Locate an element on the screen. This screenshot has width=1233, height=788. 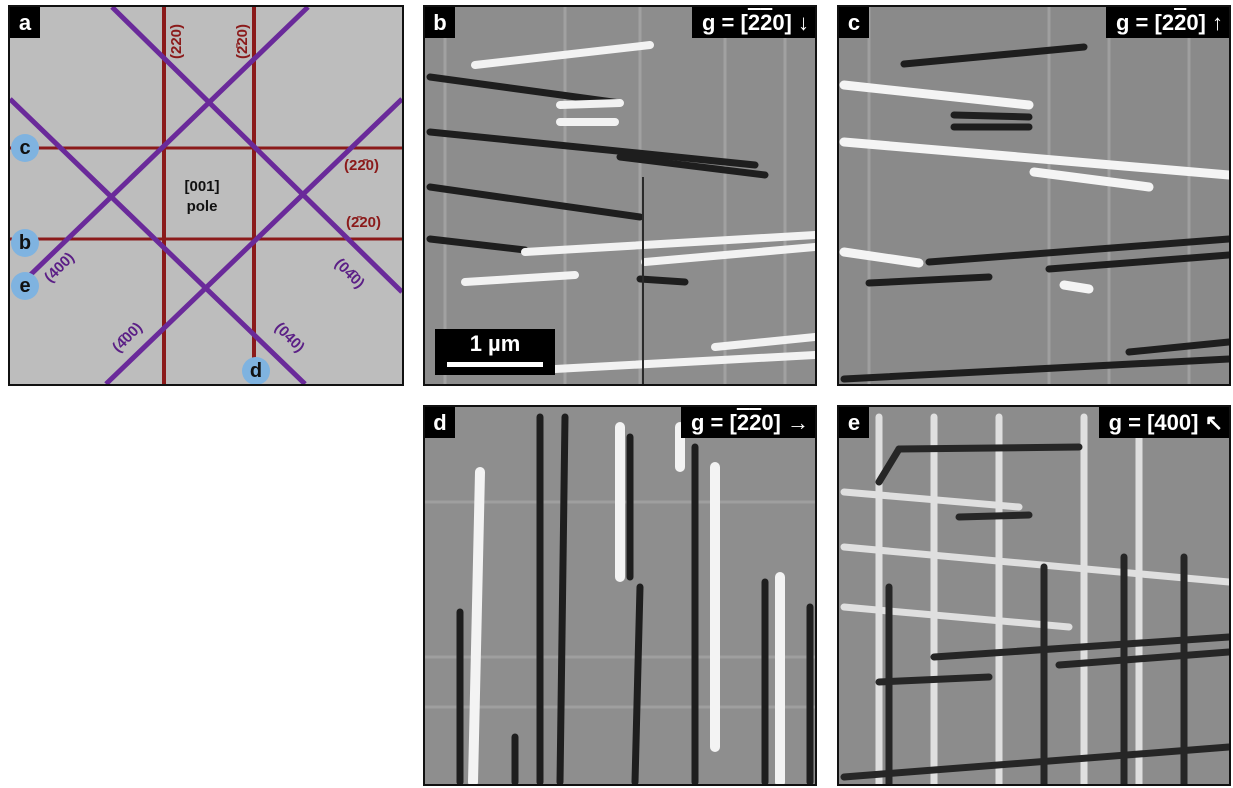
pole-label: [001] pole is located at coordinates (202, 197).